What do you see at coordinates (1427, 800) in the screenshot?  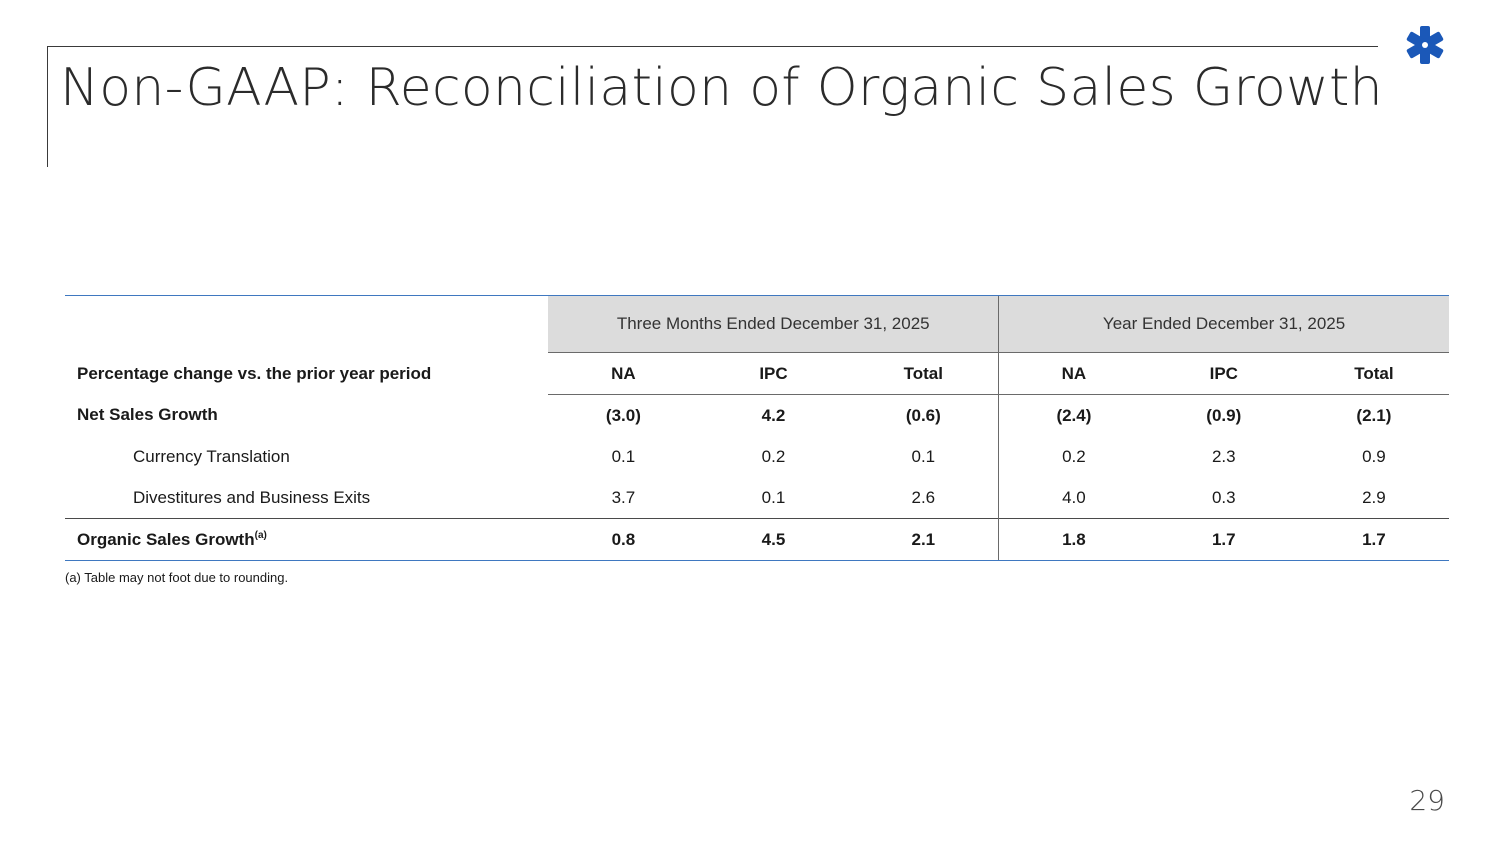 I see `page-number: 29` at bounding box center [1427, 800].